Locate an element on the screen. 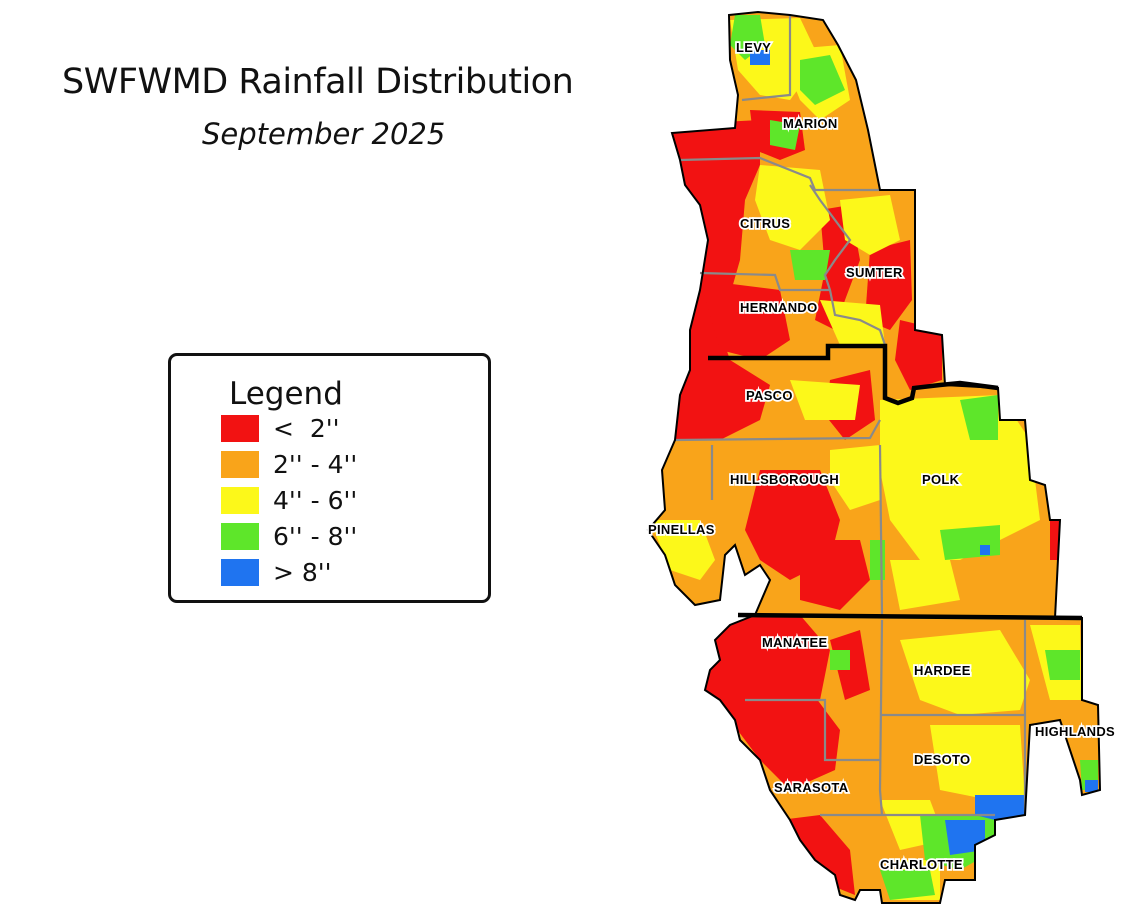  legend-label: < 2'' is located at coordinates (306, 428).